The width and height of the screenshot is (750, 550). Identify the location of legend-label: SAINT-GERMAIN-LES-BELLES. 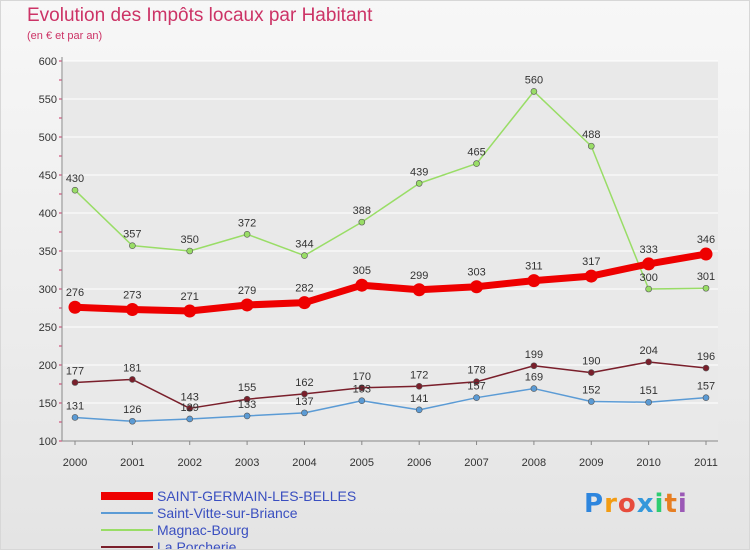
(257, 496).